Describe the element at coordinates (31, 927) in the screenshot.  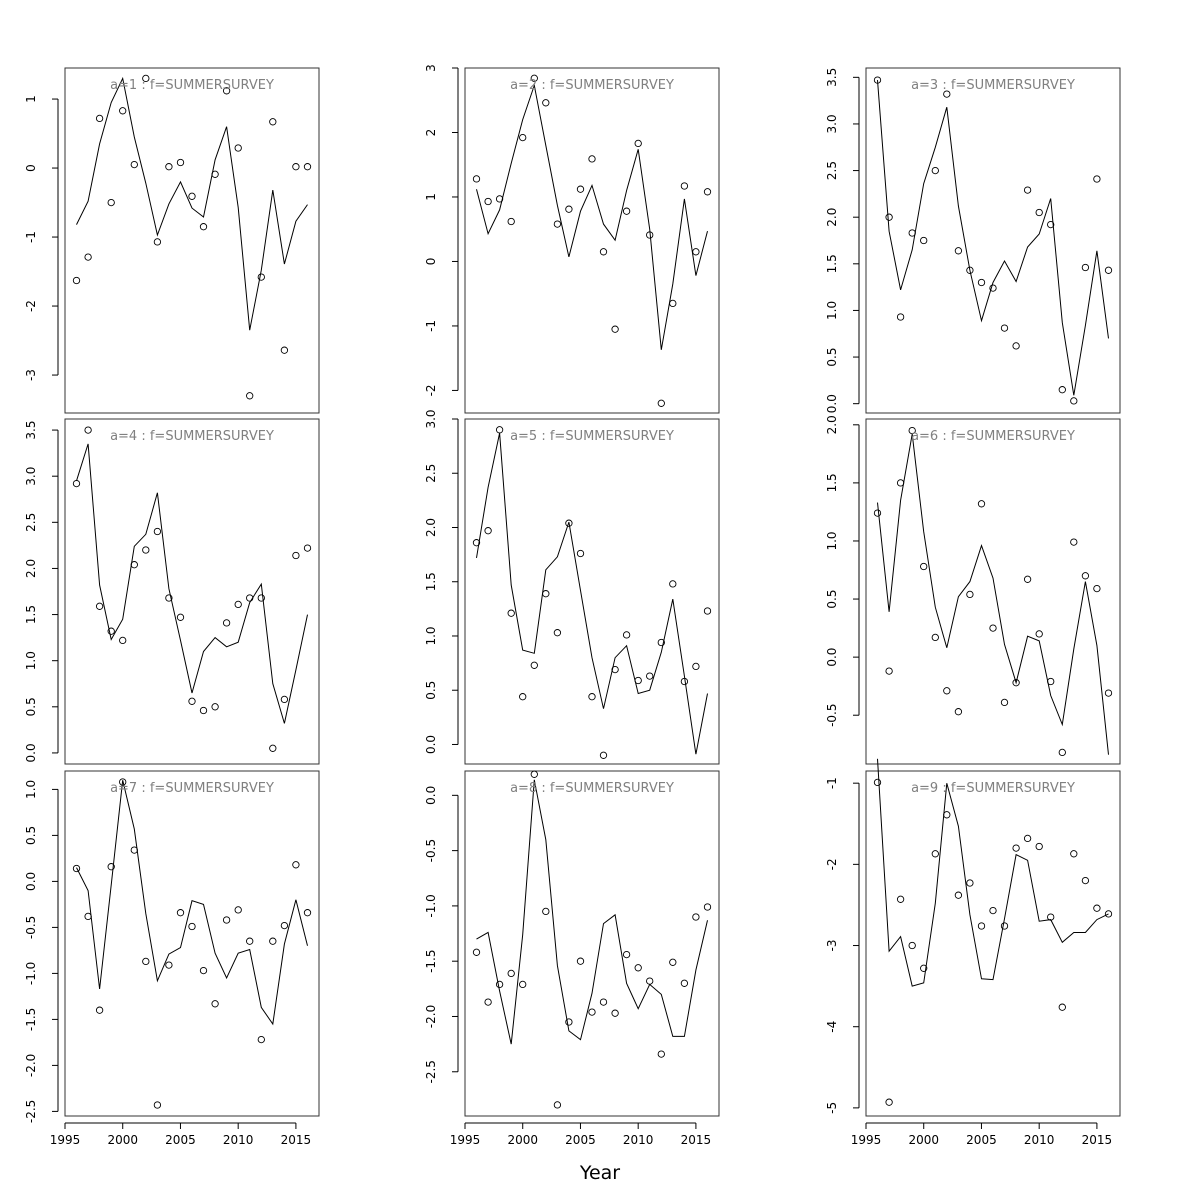
I see `y-tick-label: -0.5` at that location.